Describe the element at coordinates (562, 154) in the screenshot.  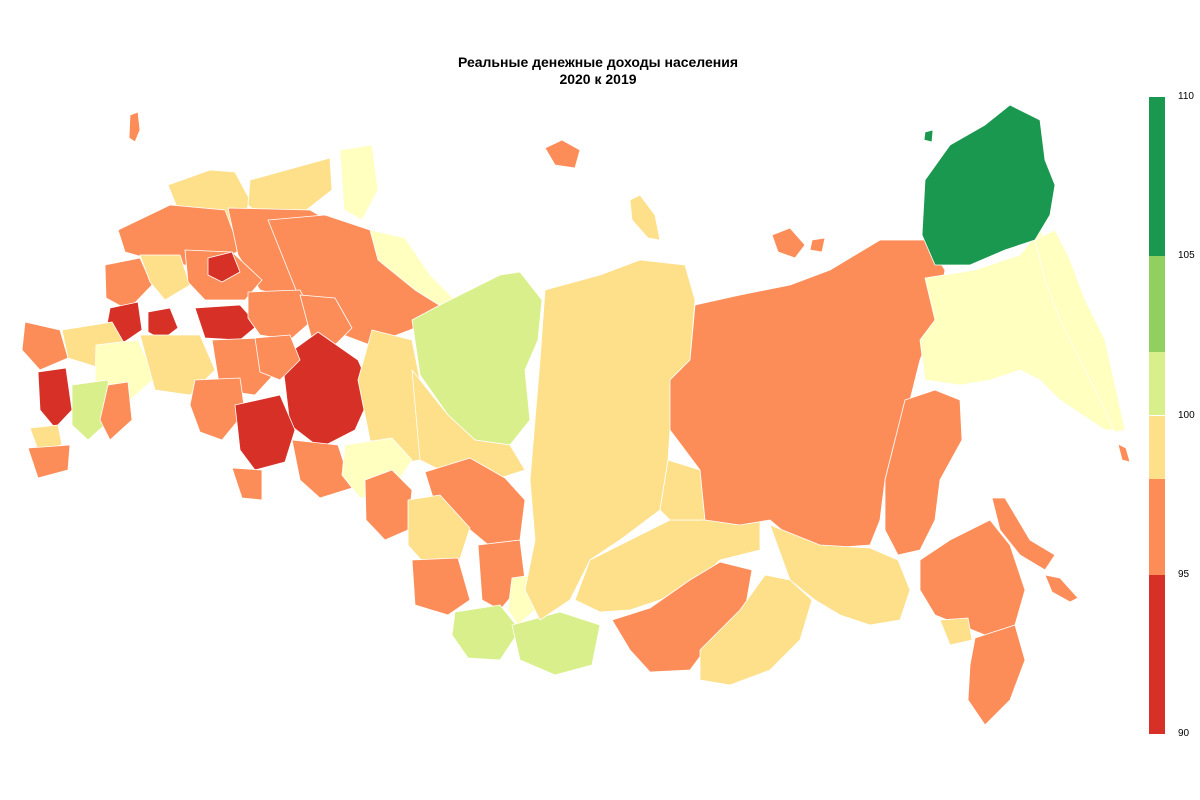
I see `region-franz-josef-islands` at that location.